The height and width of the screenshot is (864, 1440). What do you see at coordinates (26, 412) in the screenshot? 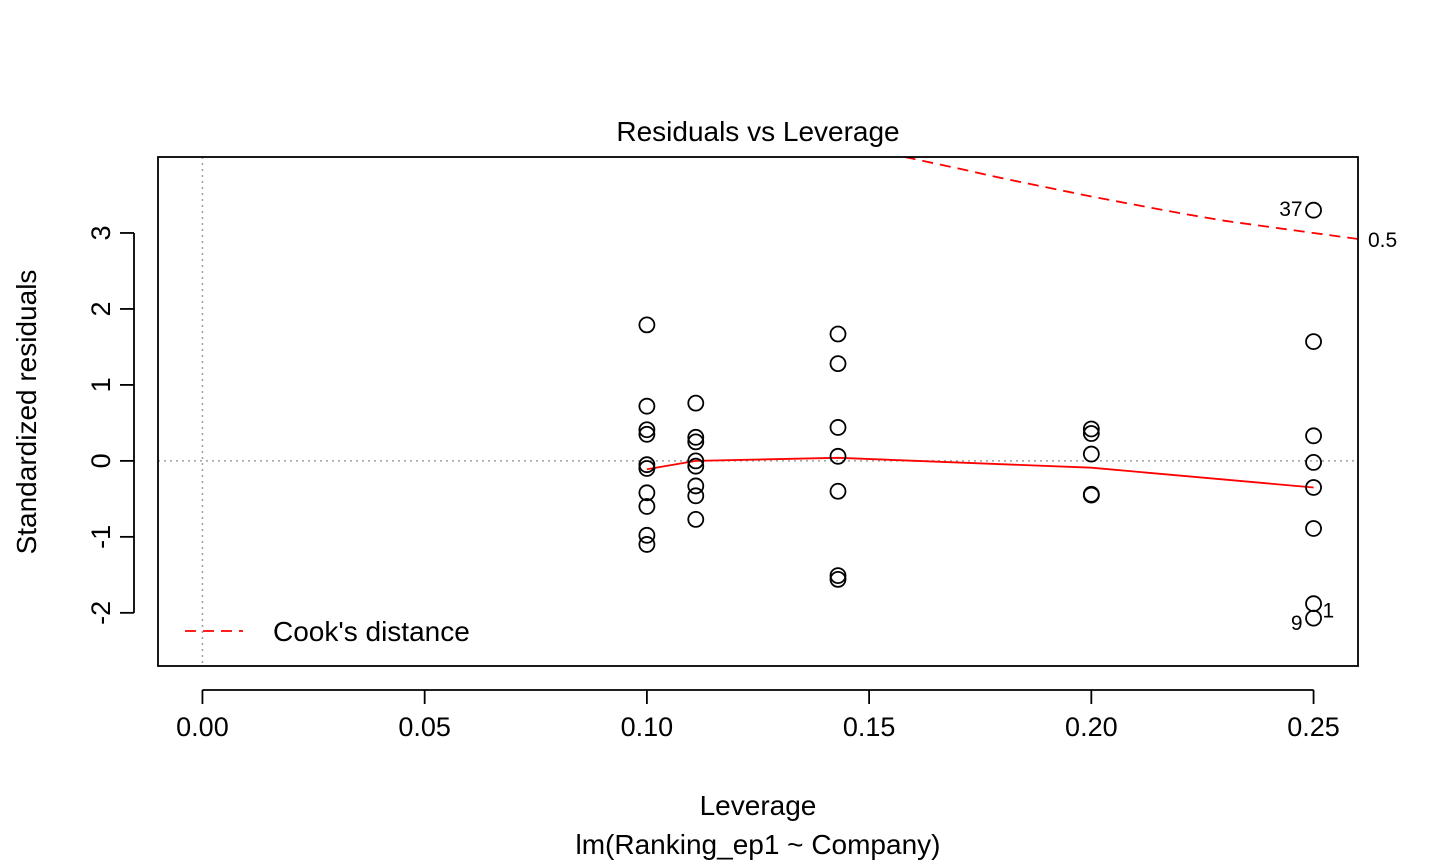
I see `y-axis-label: Standardized residuals` at bounding box center [26, 412].